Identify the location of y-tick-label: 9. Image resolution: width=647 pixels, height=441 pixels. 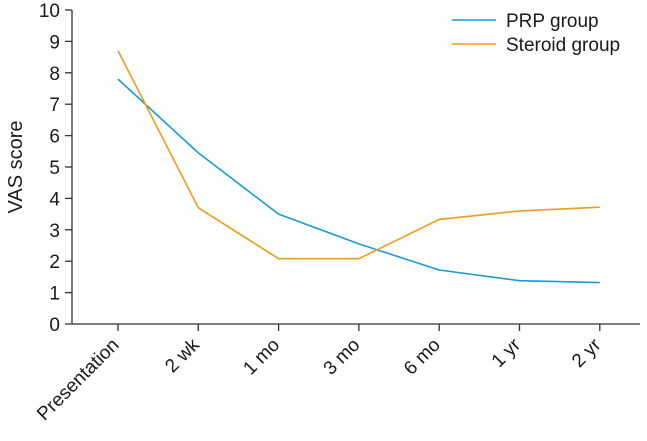
(54, 42).